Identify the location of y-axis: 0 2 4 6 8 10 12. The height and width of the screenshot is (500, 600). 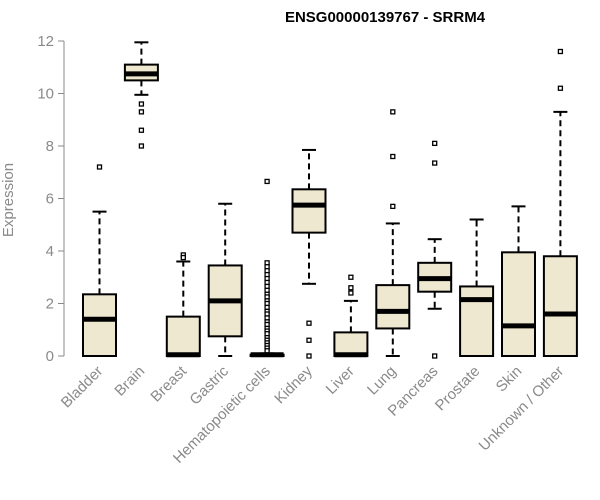
(51, 199).